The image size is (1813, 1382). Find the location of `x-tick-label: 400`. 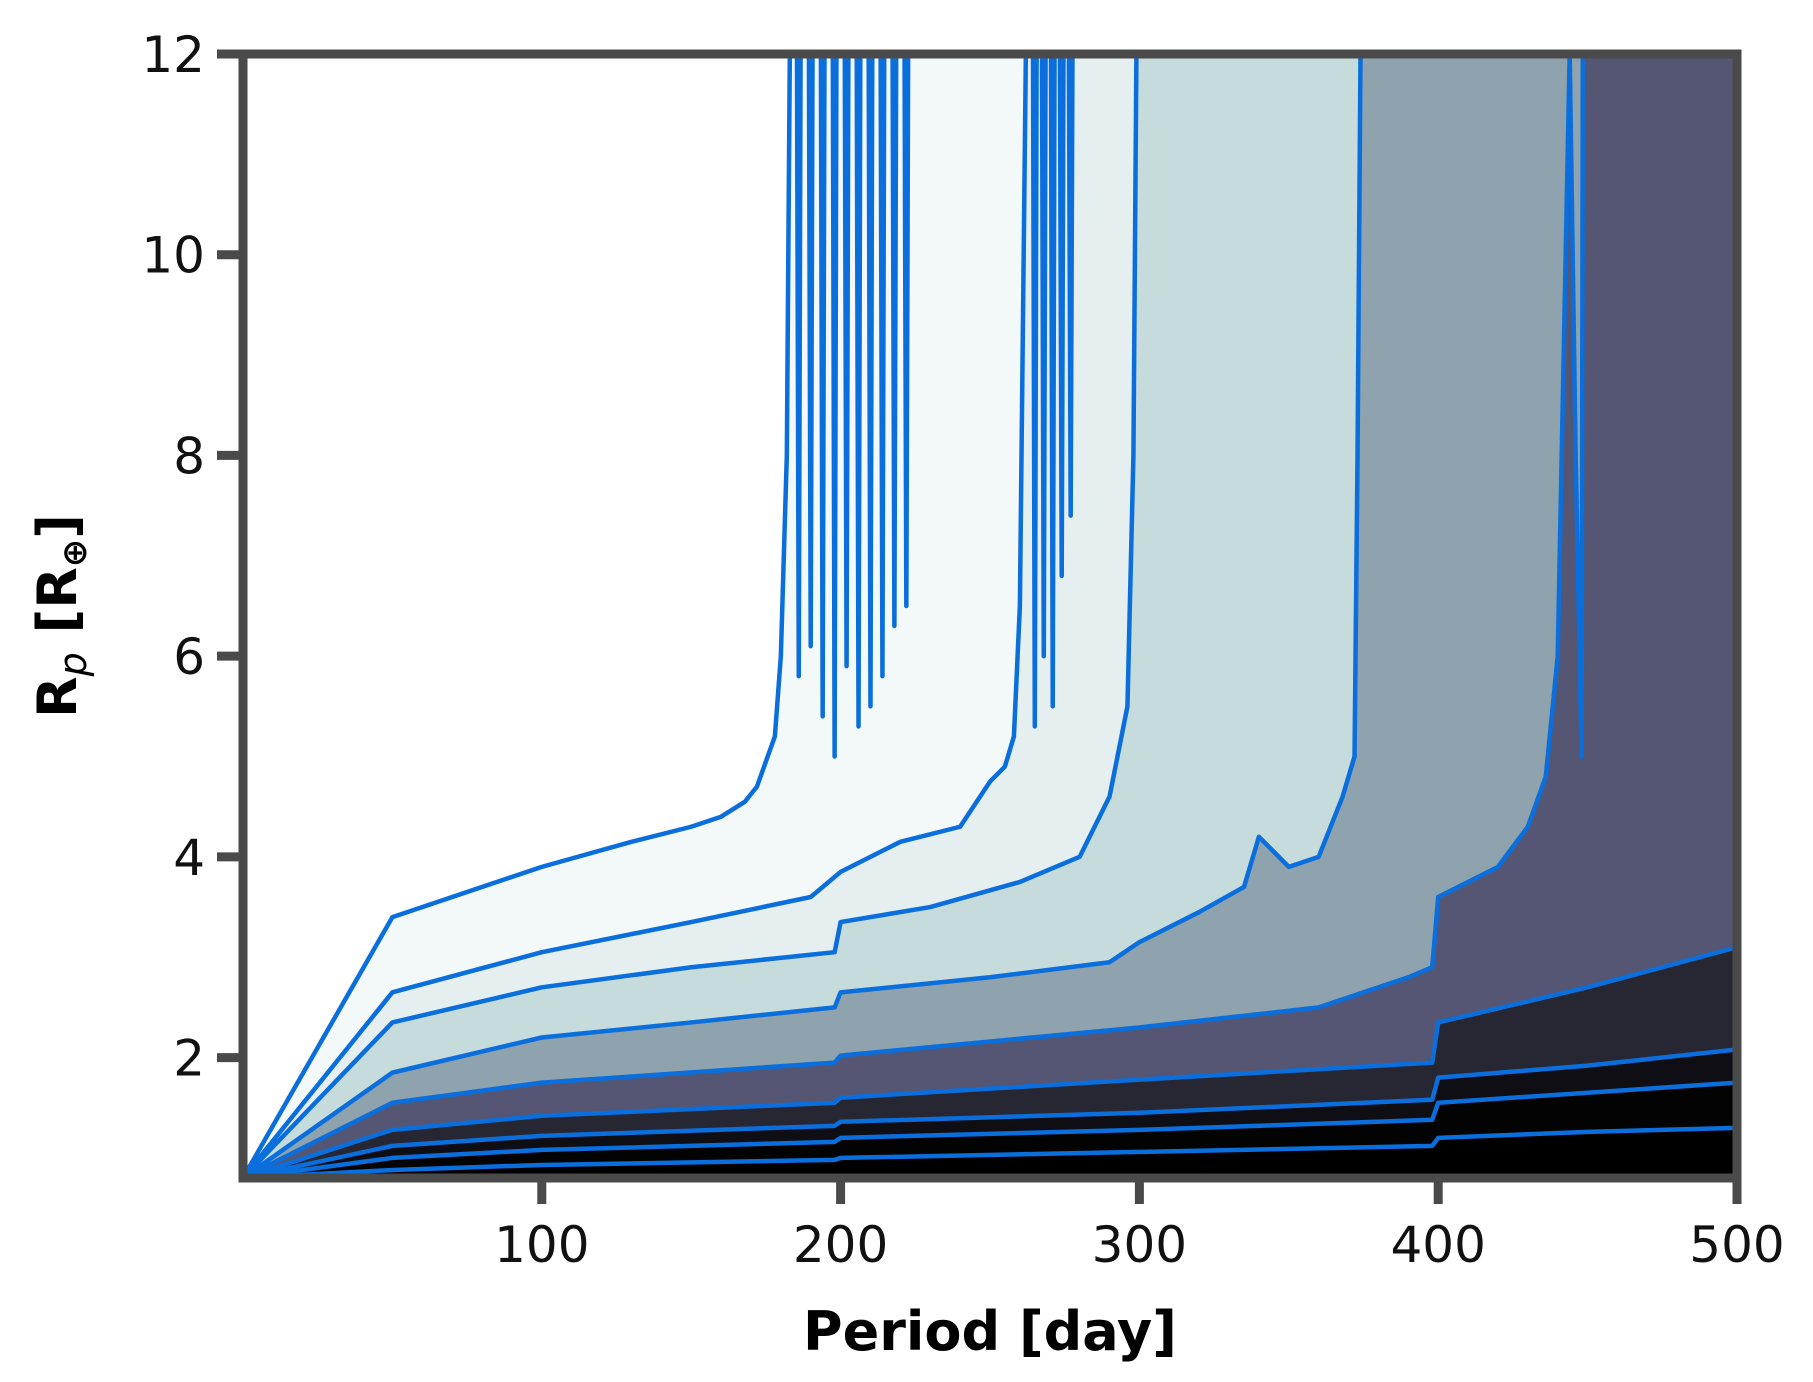

x-tick-label: 400 is located at coordinates (1437, 1245).